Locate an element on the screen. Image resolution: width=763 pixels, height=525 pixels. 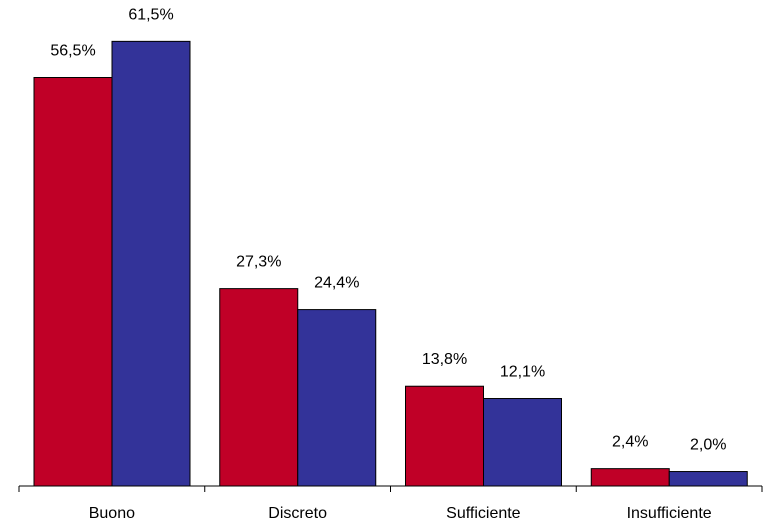
value-label-buono-series-2: 61,5% is located at coordinates (150, 14).